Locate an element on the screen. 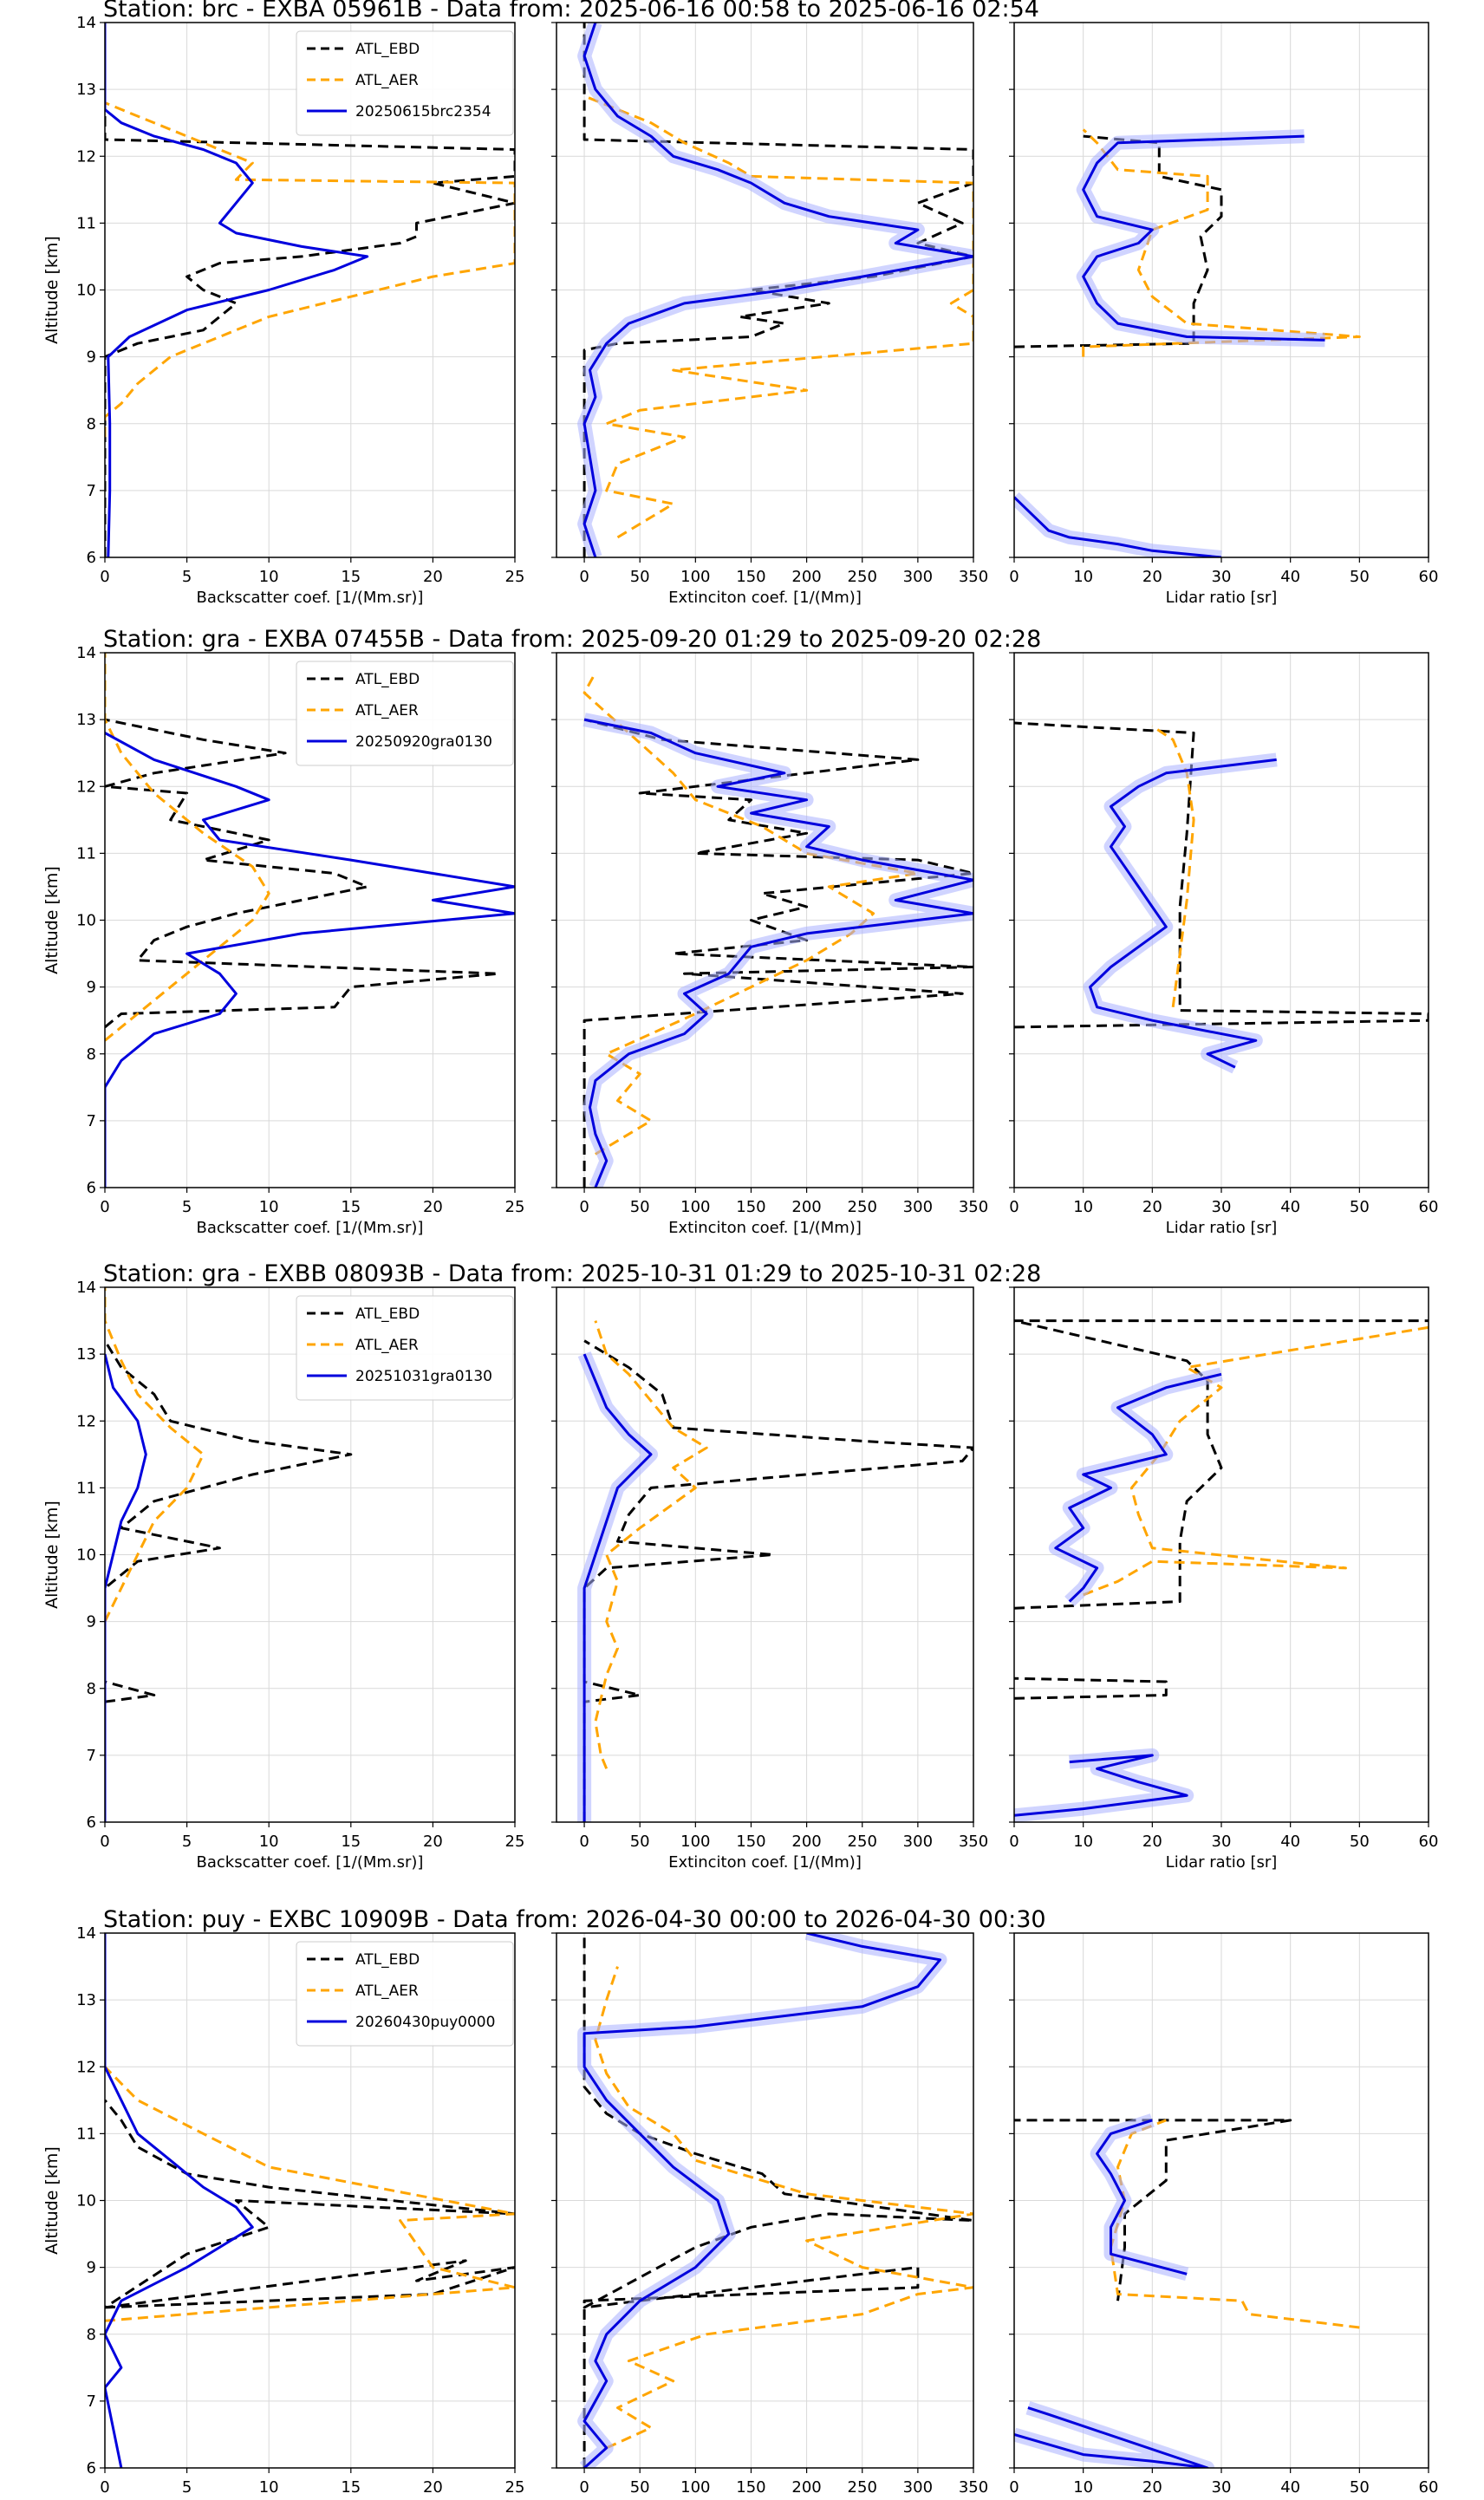  legend-label: ATL_AER is located at coordinates (387, 710).